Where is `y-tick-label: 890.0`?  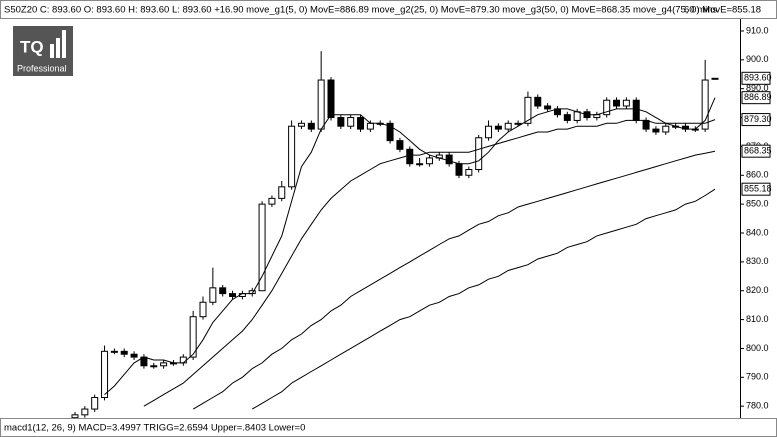 y-tick-label: 890.0 is located at coordinates (757, 88).